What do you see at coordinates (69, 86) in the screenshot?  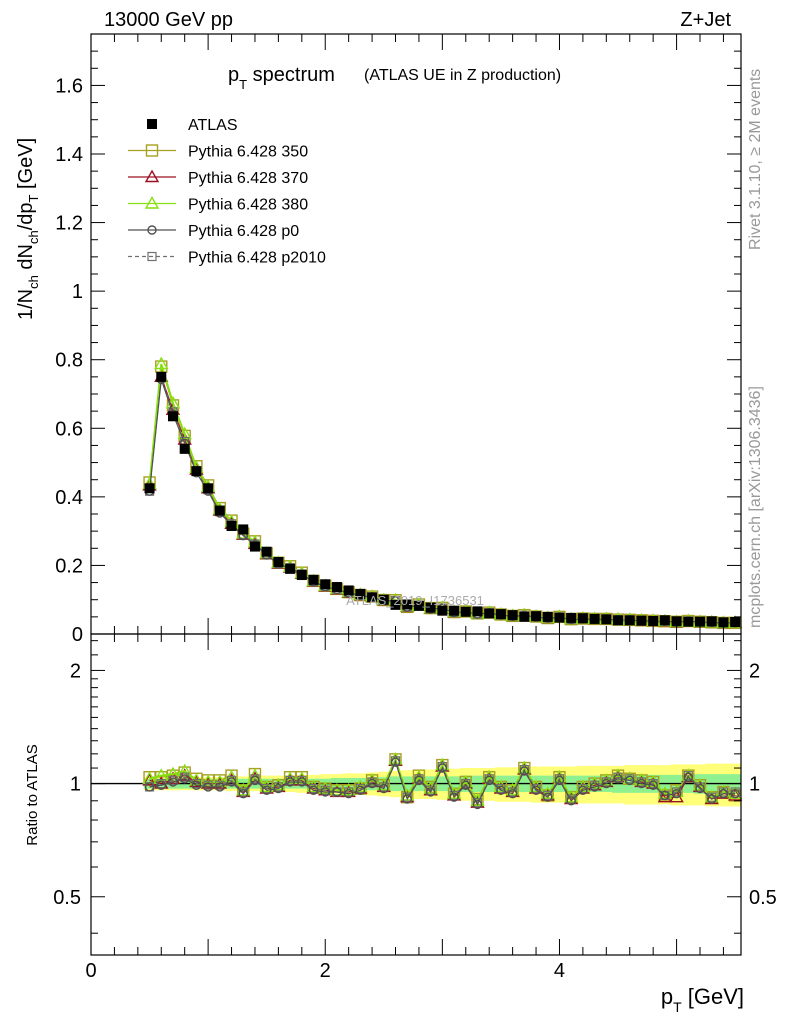 I see `y-tick-label: 1.6` at bounding box center [69, 86].